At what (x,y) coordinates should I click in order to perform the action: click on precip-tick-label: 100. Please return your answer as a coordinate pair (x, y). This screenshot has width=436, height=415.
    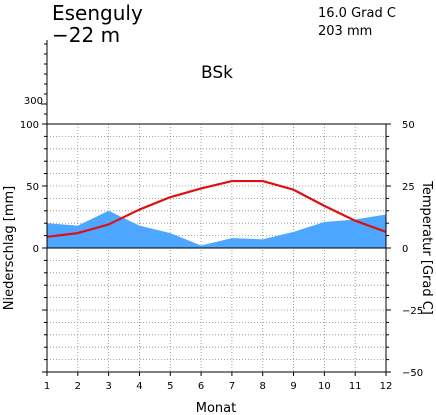
    Looking at the image, I should click on (29, 125).